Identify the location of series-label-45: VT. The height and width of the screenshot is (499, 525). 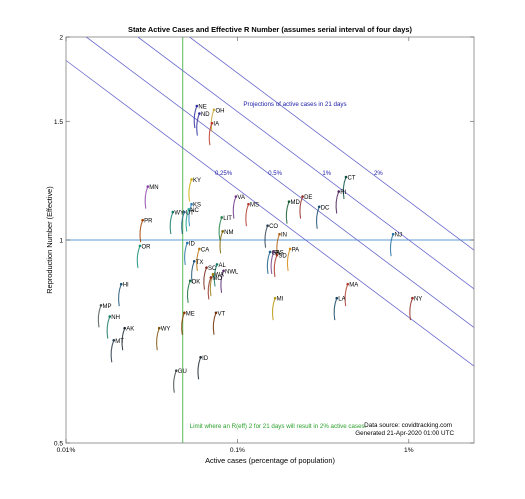
(221, 314).